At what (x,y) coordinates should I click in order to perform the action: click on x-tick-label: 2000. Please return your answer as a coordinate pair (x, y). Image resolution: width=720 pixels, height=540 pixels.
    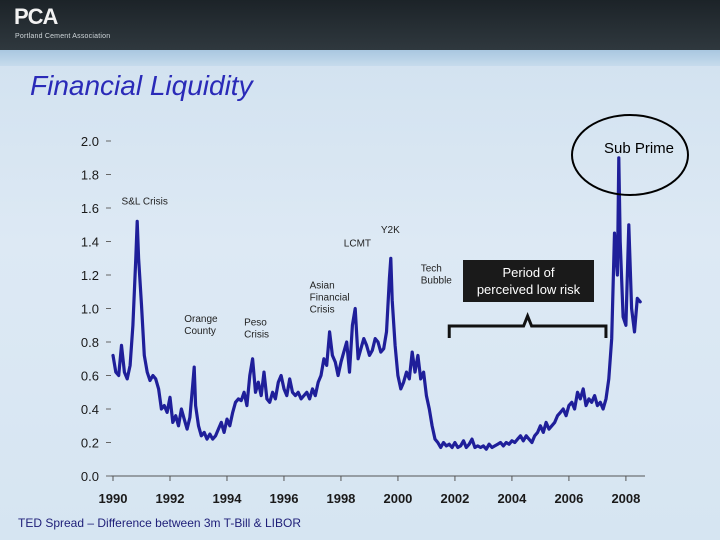
    Looking at the image, I should click on (397, 498).